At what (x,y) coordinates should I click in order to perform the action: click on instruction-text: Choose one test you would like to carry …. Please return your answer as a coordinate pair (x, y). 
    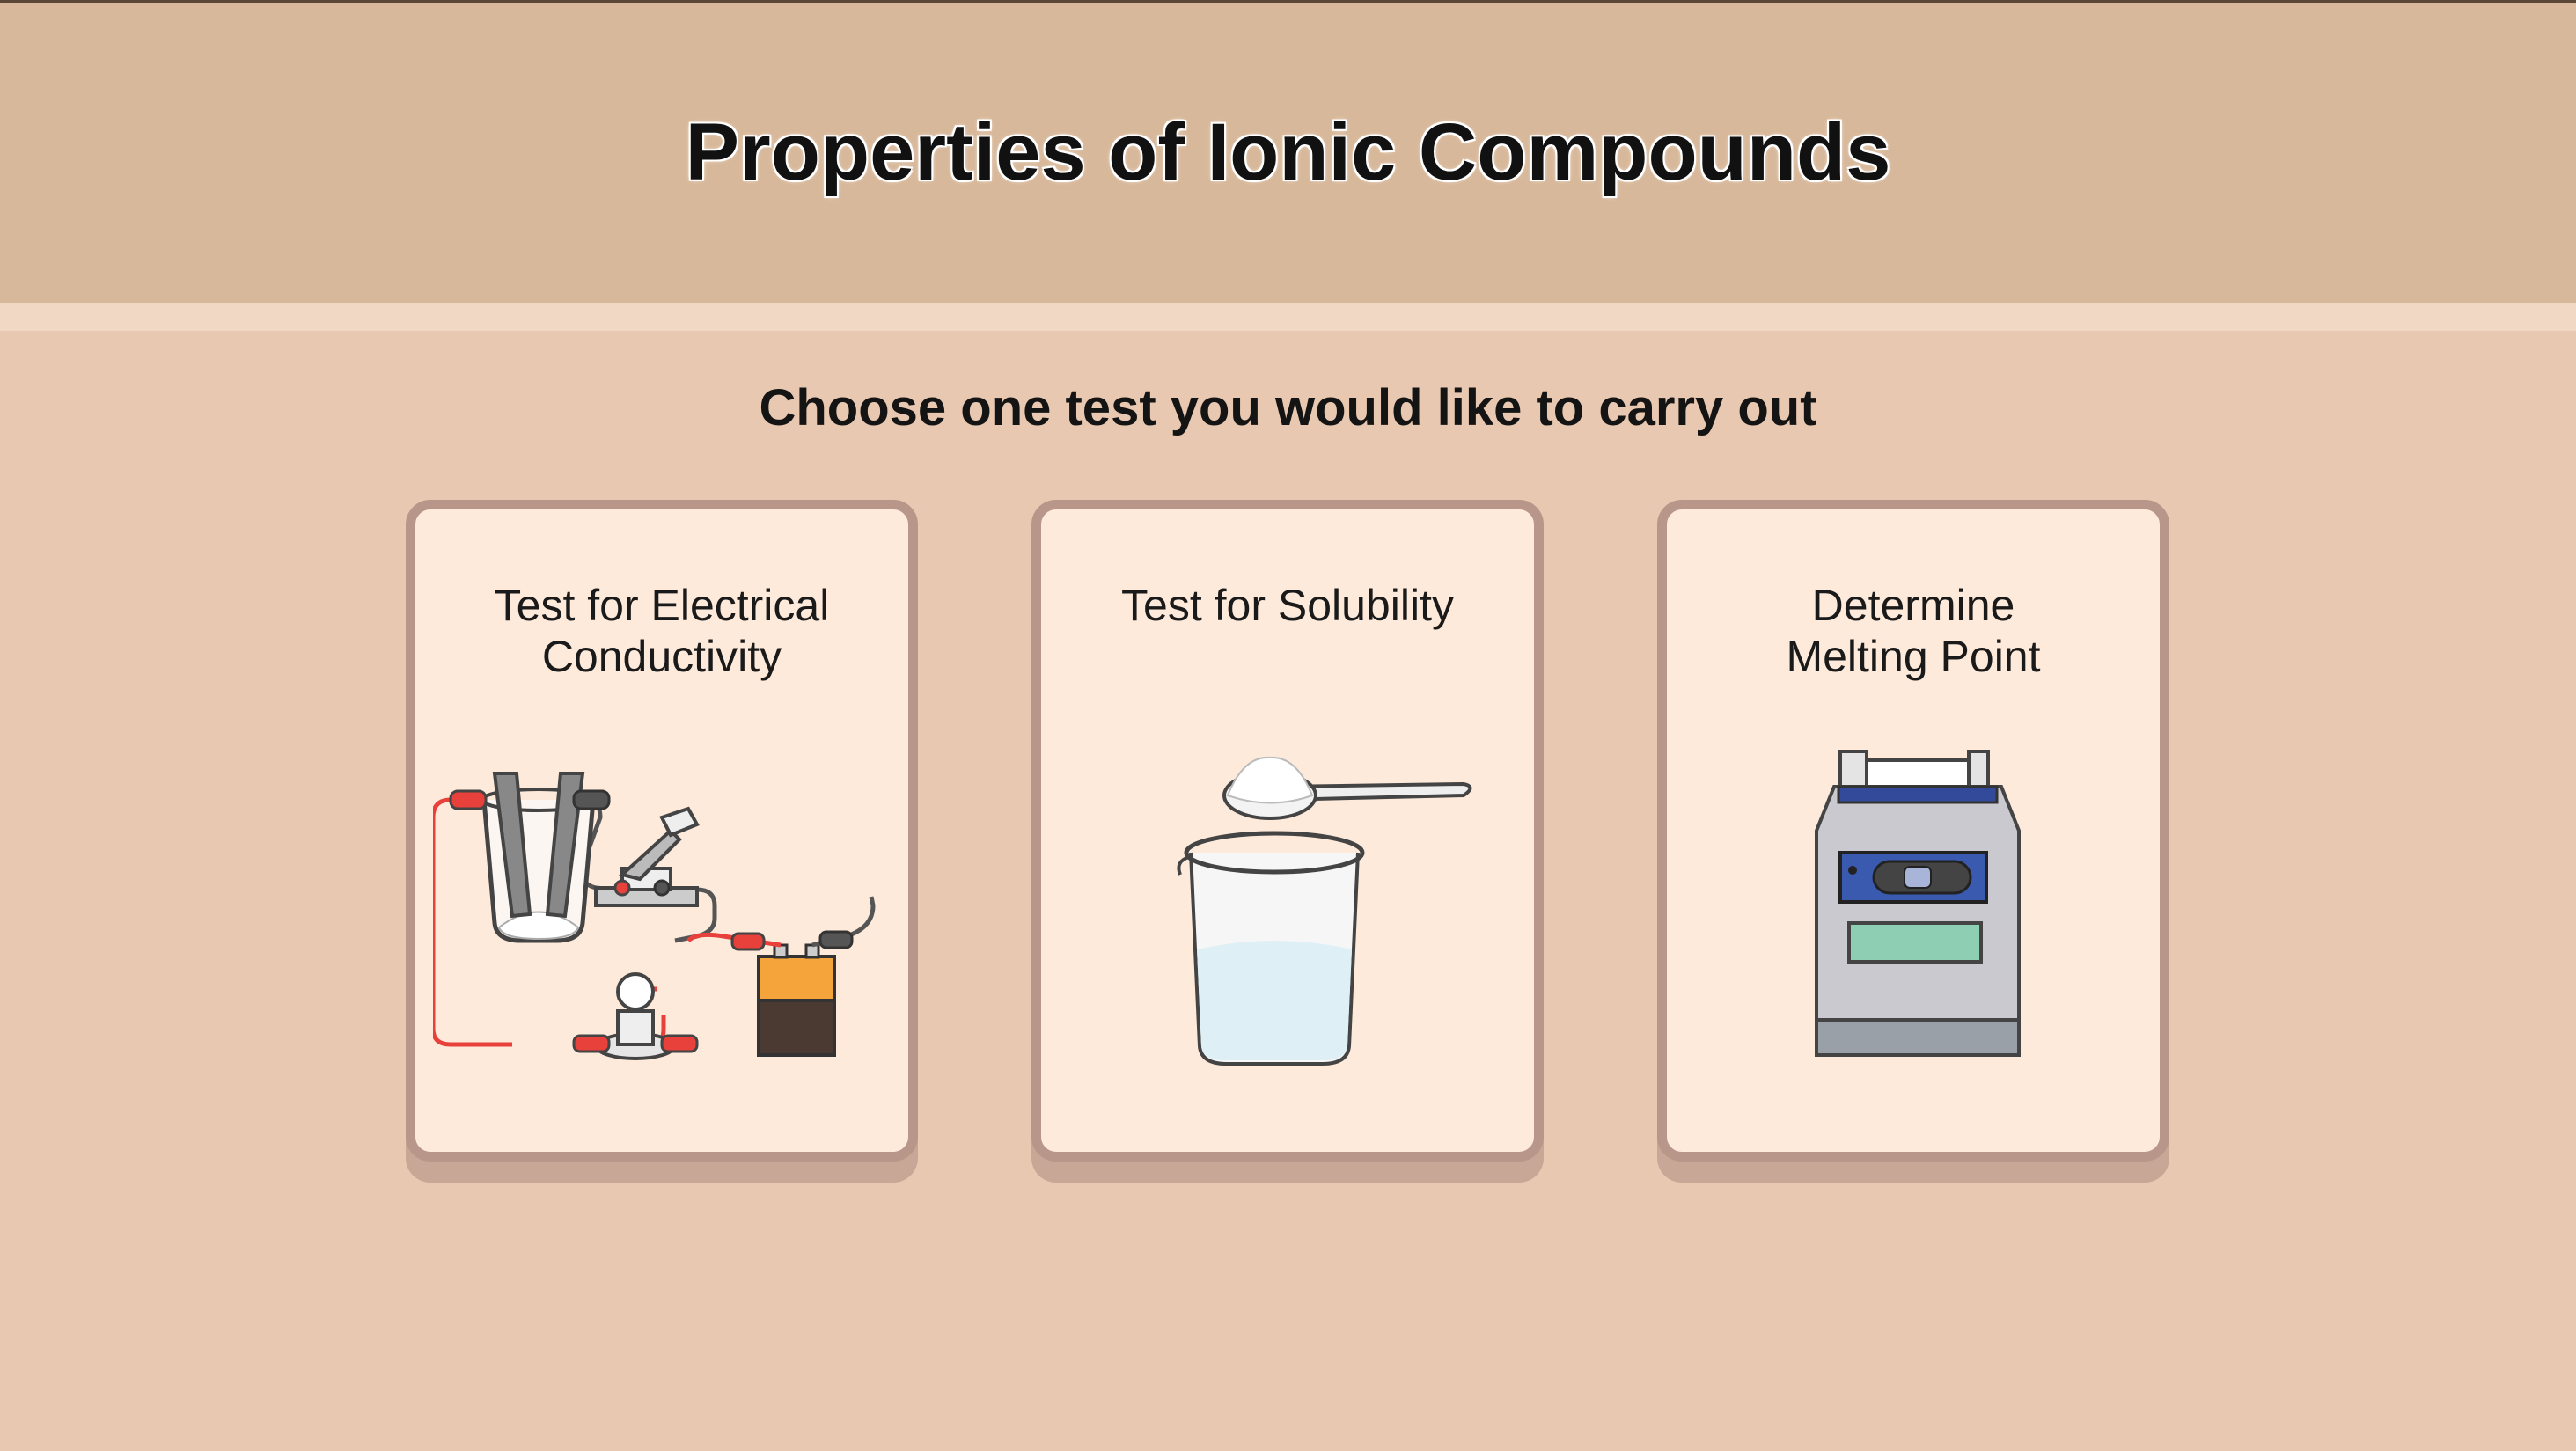
    Looking at the image, I should click on (1288, 407).